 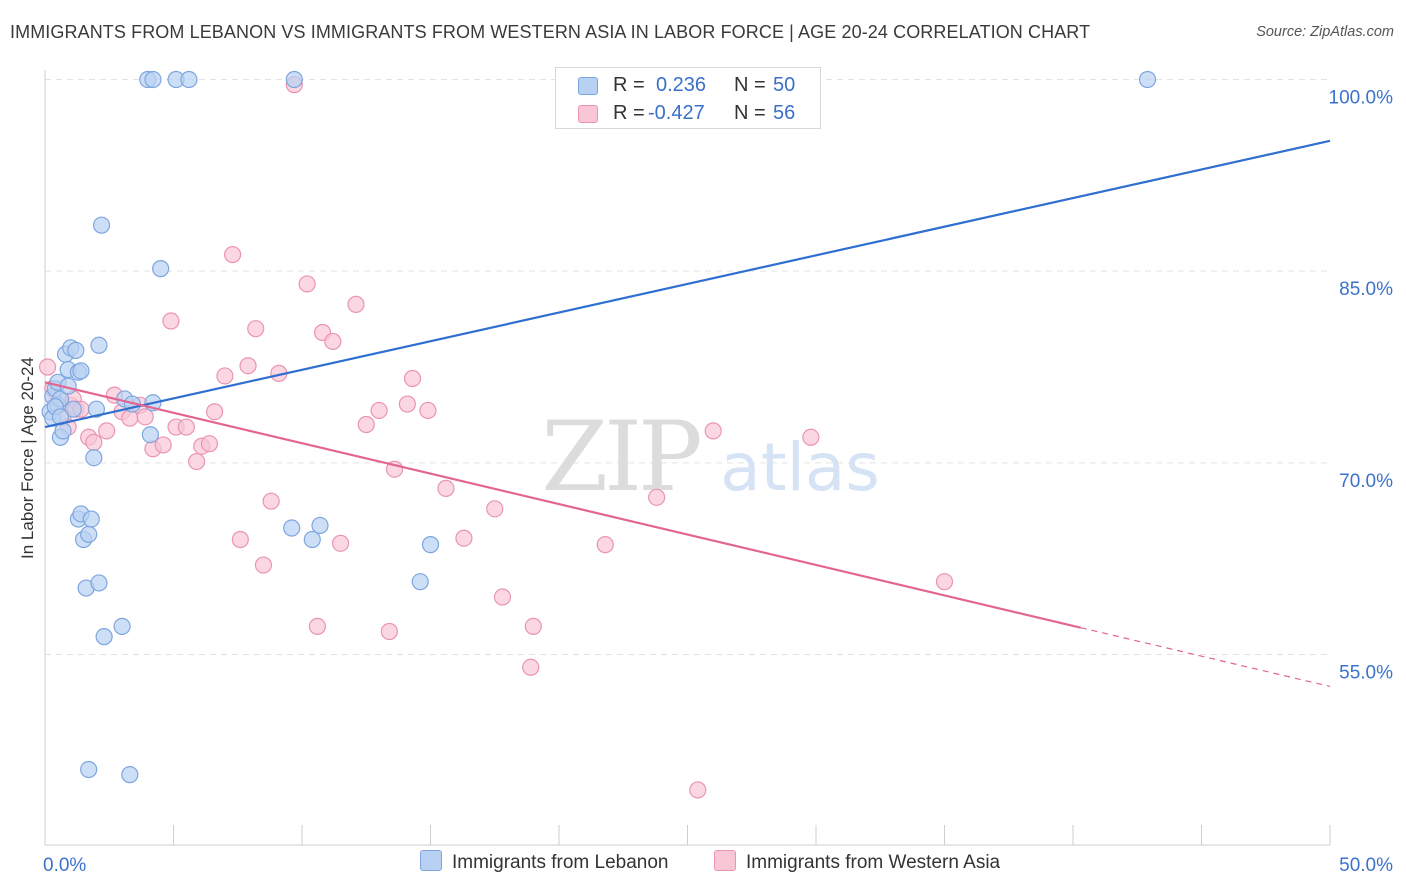 I want to click on legend-item-lebanon: Immigrants from Lebanon, so click(x=544, y=862).